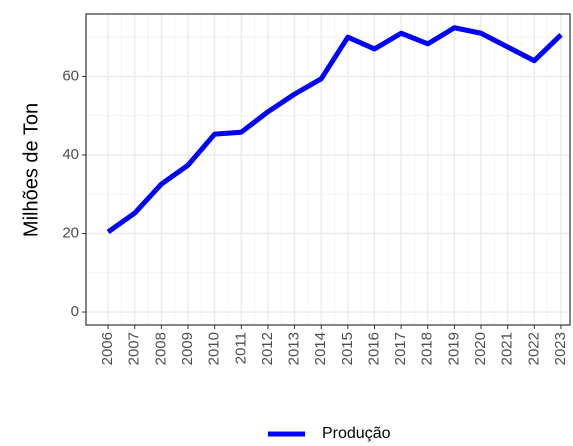 The height and width of the screenshot is (446, 573). Describe the element at coordinates (214, 348) in the screenshot. I see `x-tick-label: 2010` at that location.